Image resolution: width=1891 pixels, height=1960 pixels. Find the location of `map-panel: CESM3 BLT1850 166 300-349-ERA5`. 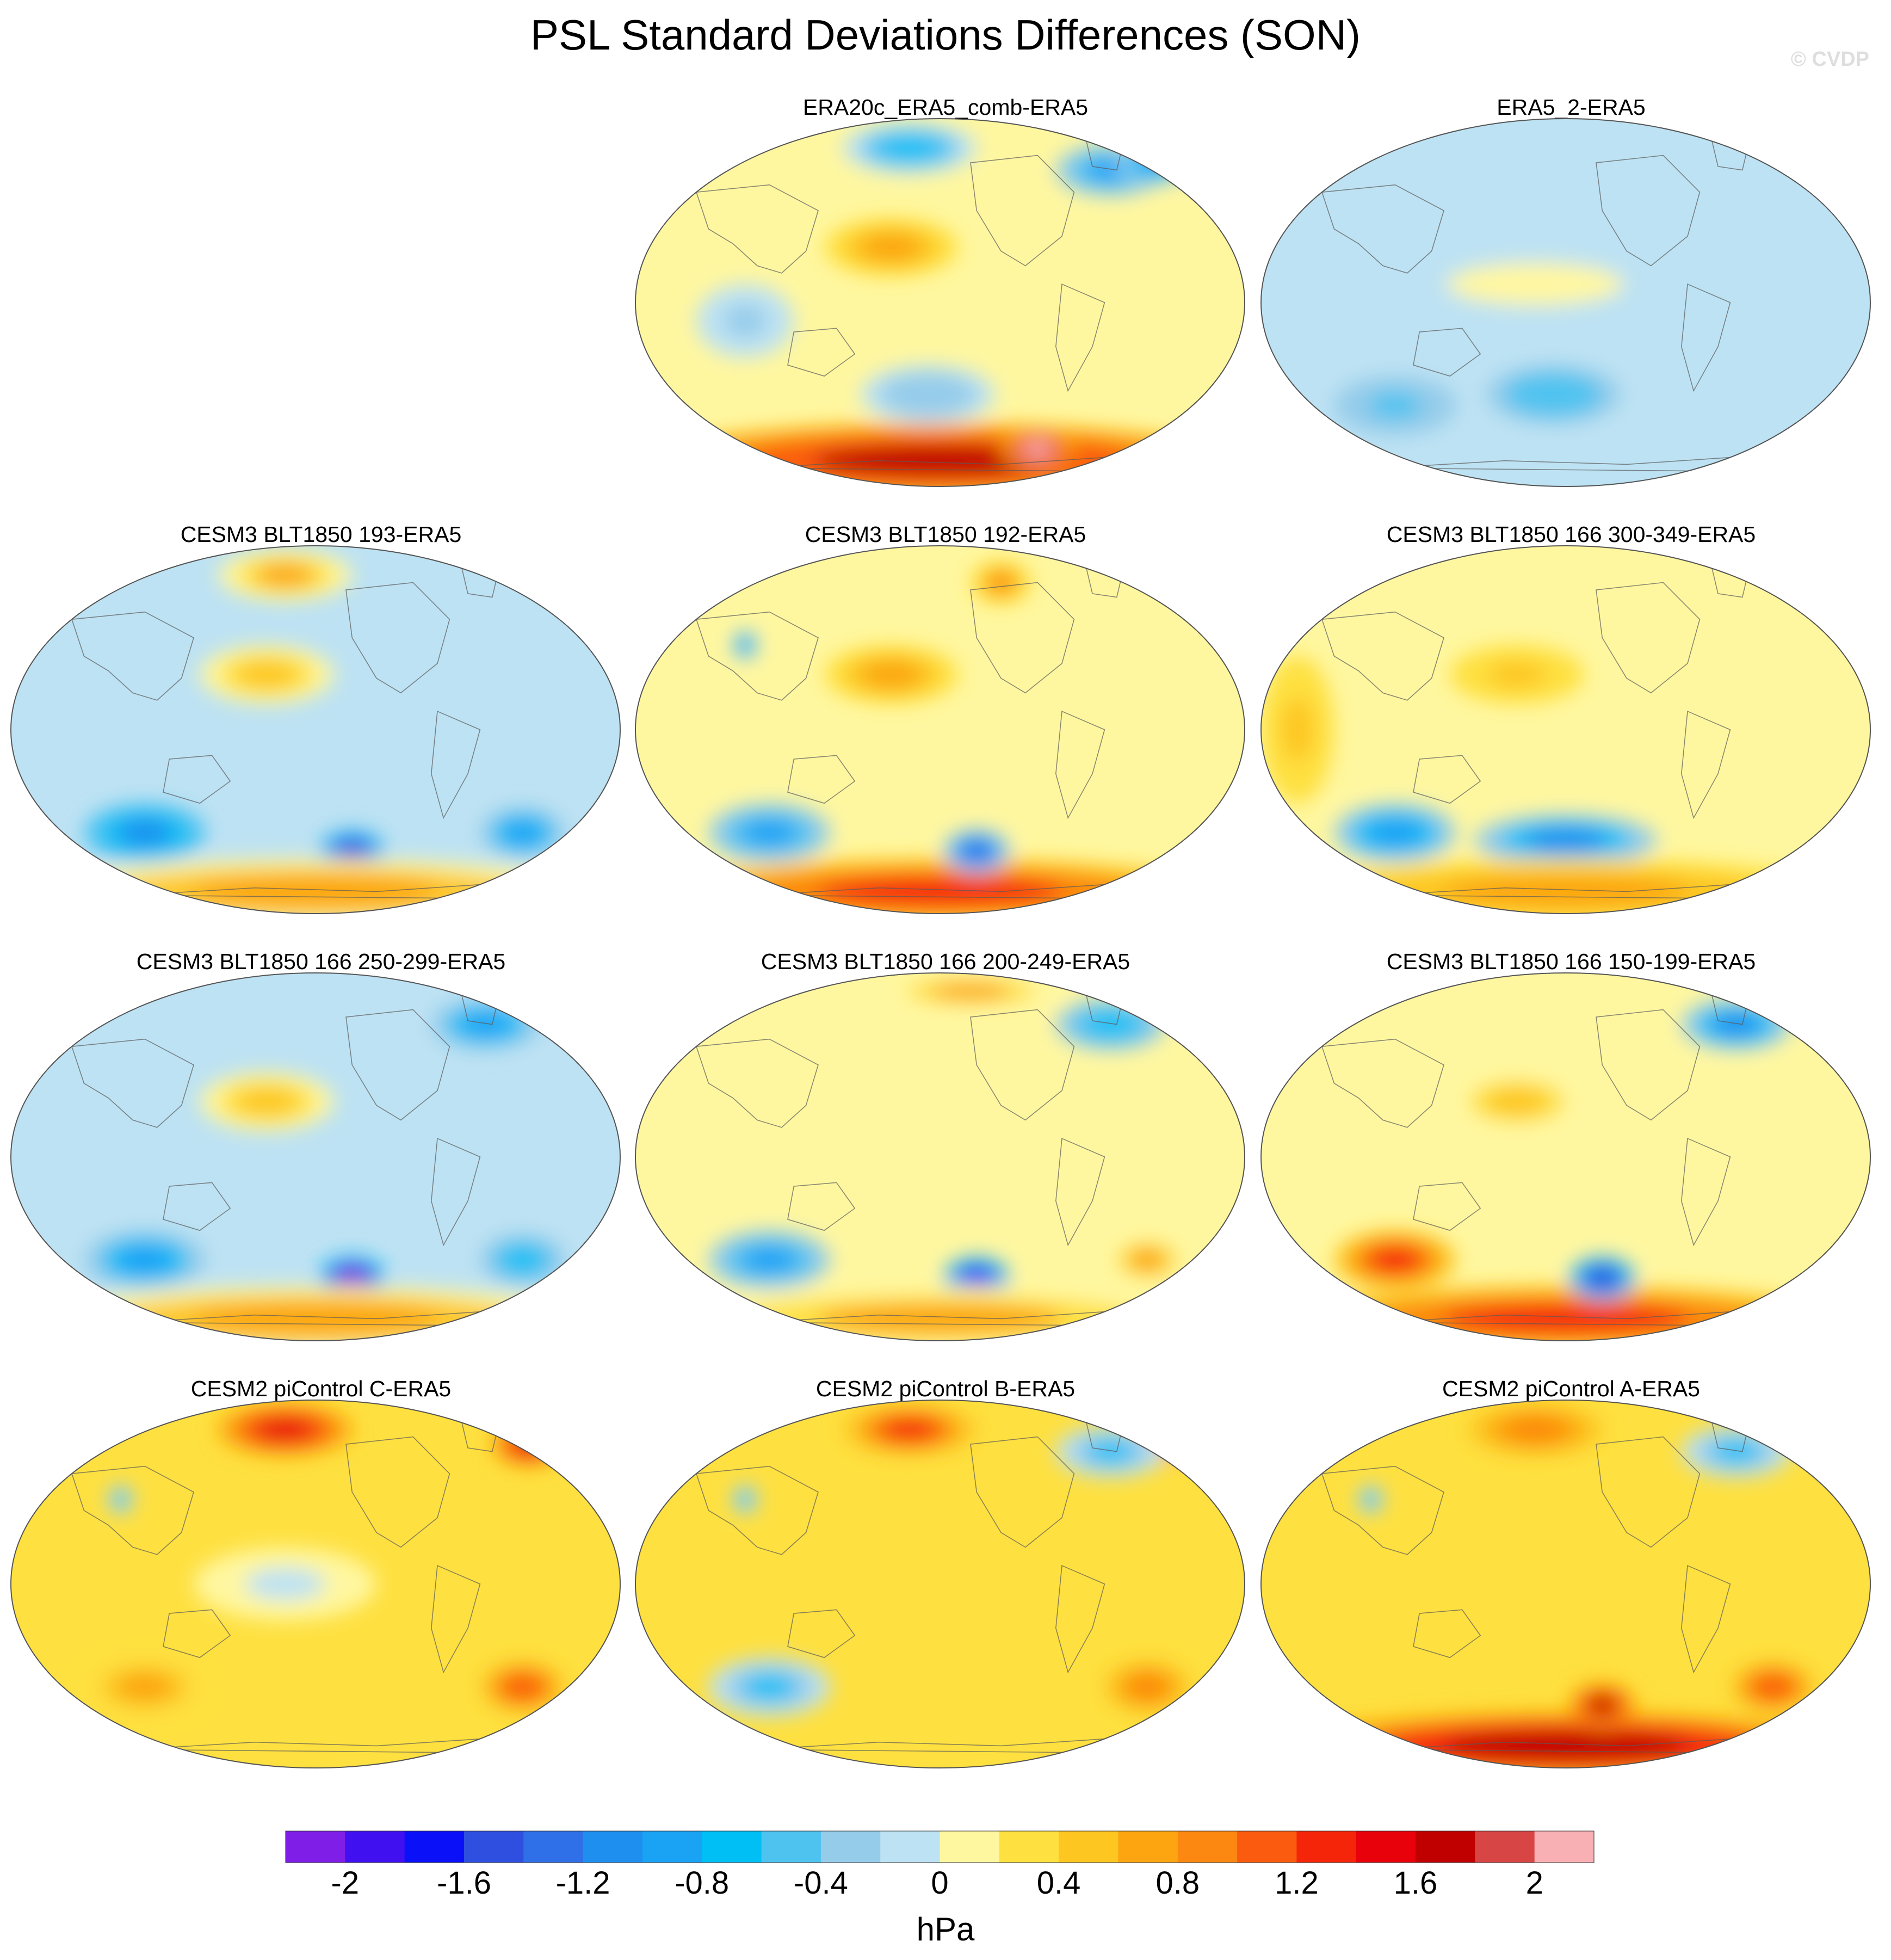

map-panel: CESM3 BLT1850 166 300-349-ERA5 is located at coordinates (1571, 726).